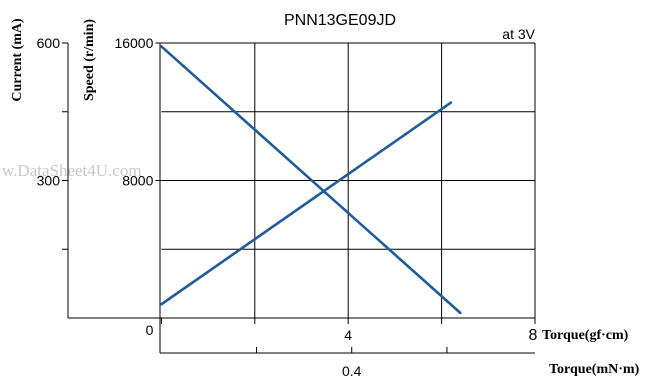  Describe the element at coordinates (594, 369) in the screenshot. I see `torque-mnm-title: Torque(mN·m)` at that location.